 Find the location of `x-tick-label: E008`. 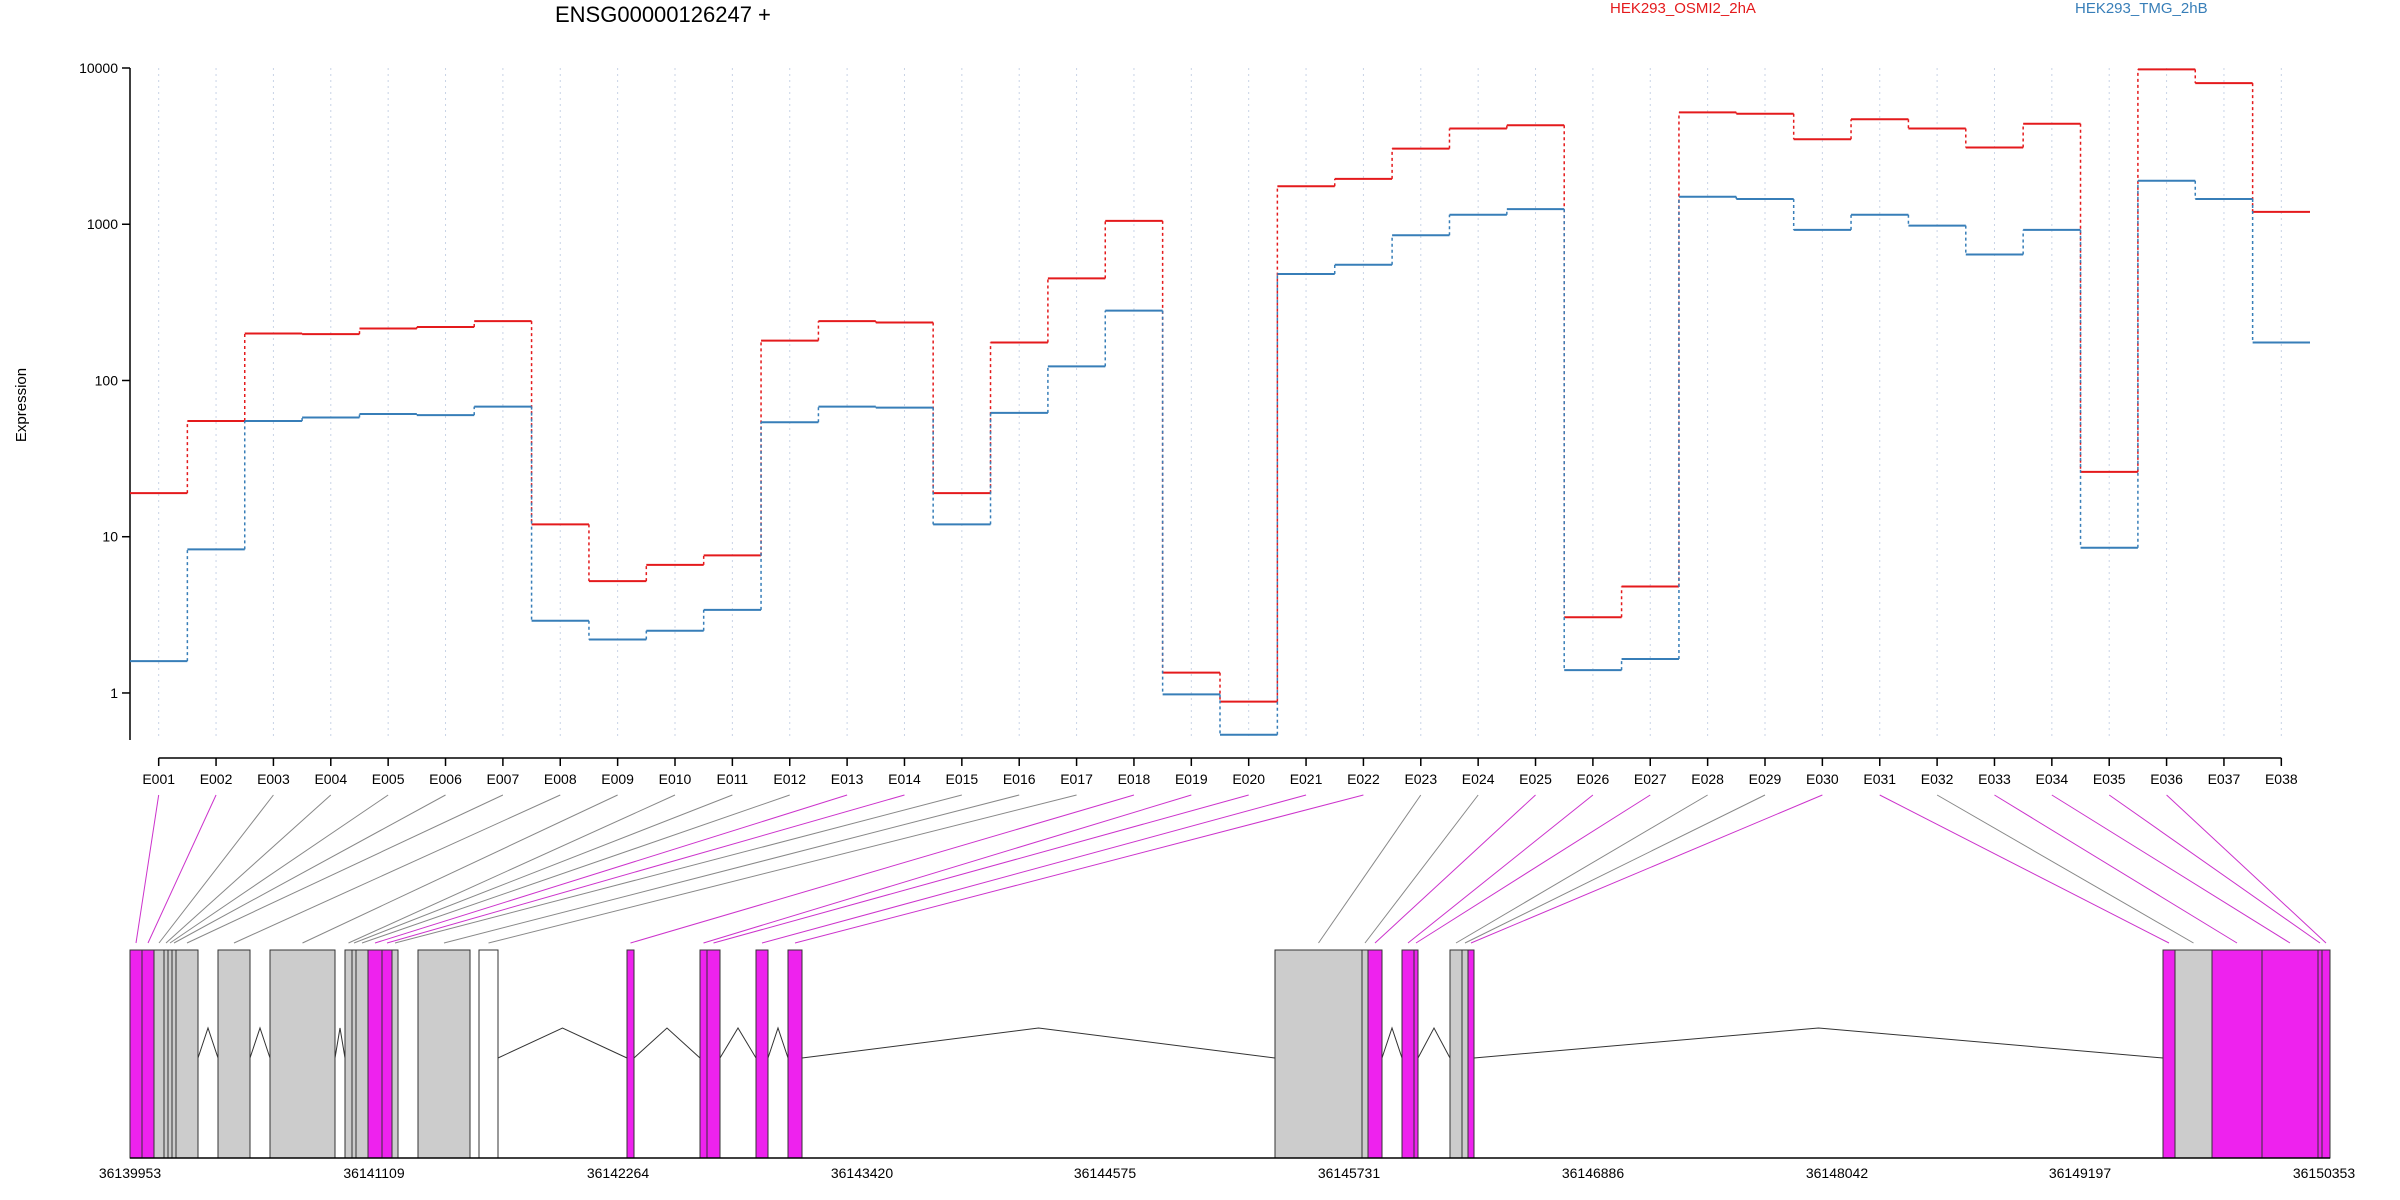

x-tick-label: E008 is located at coordinates (560, 779).